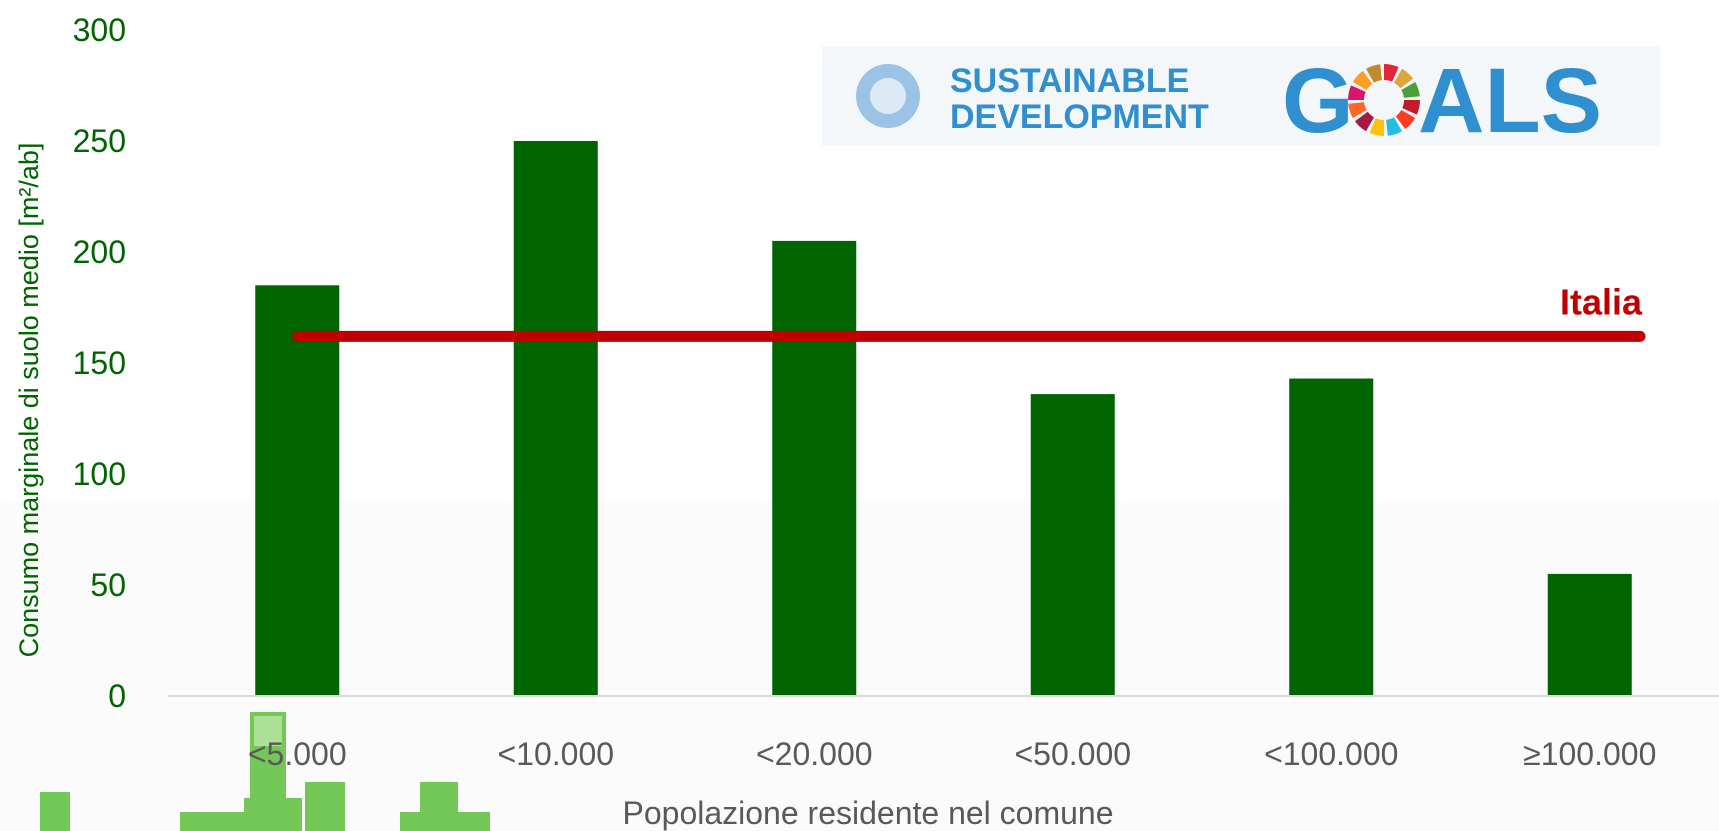 This screenshot has width=1719, height=831. I want to click on sdg-wheel-icon, so click(1384, 100).